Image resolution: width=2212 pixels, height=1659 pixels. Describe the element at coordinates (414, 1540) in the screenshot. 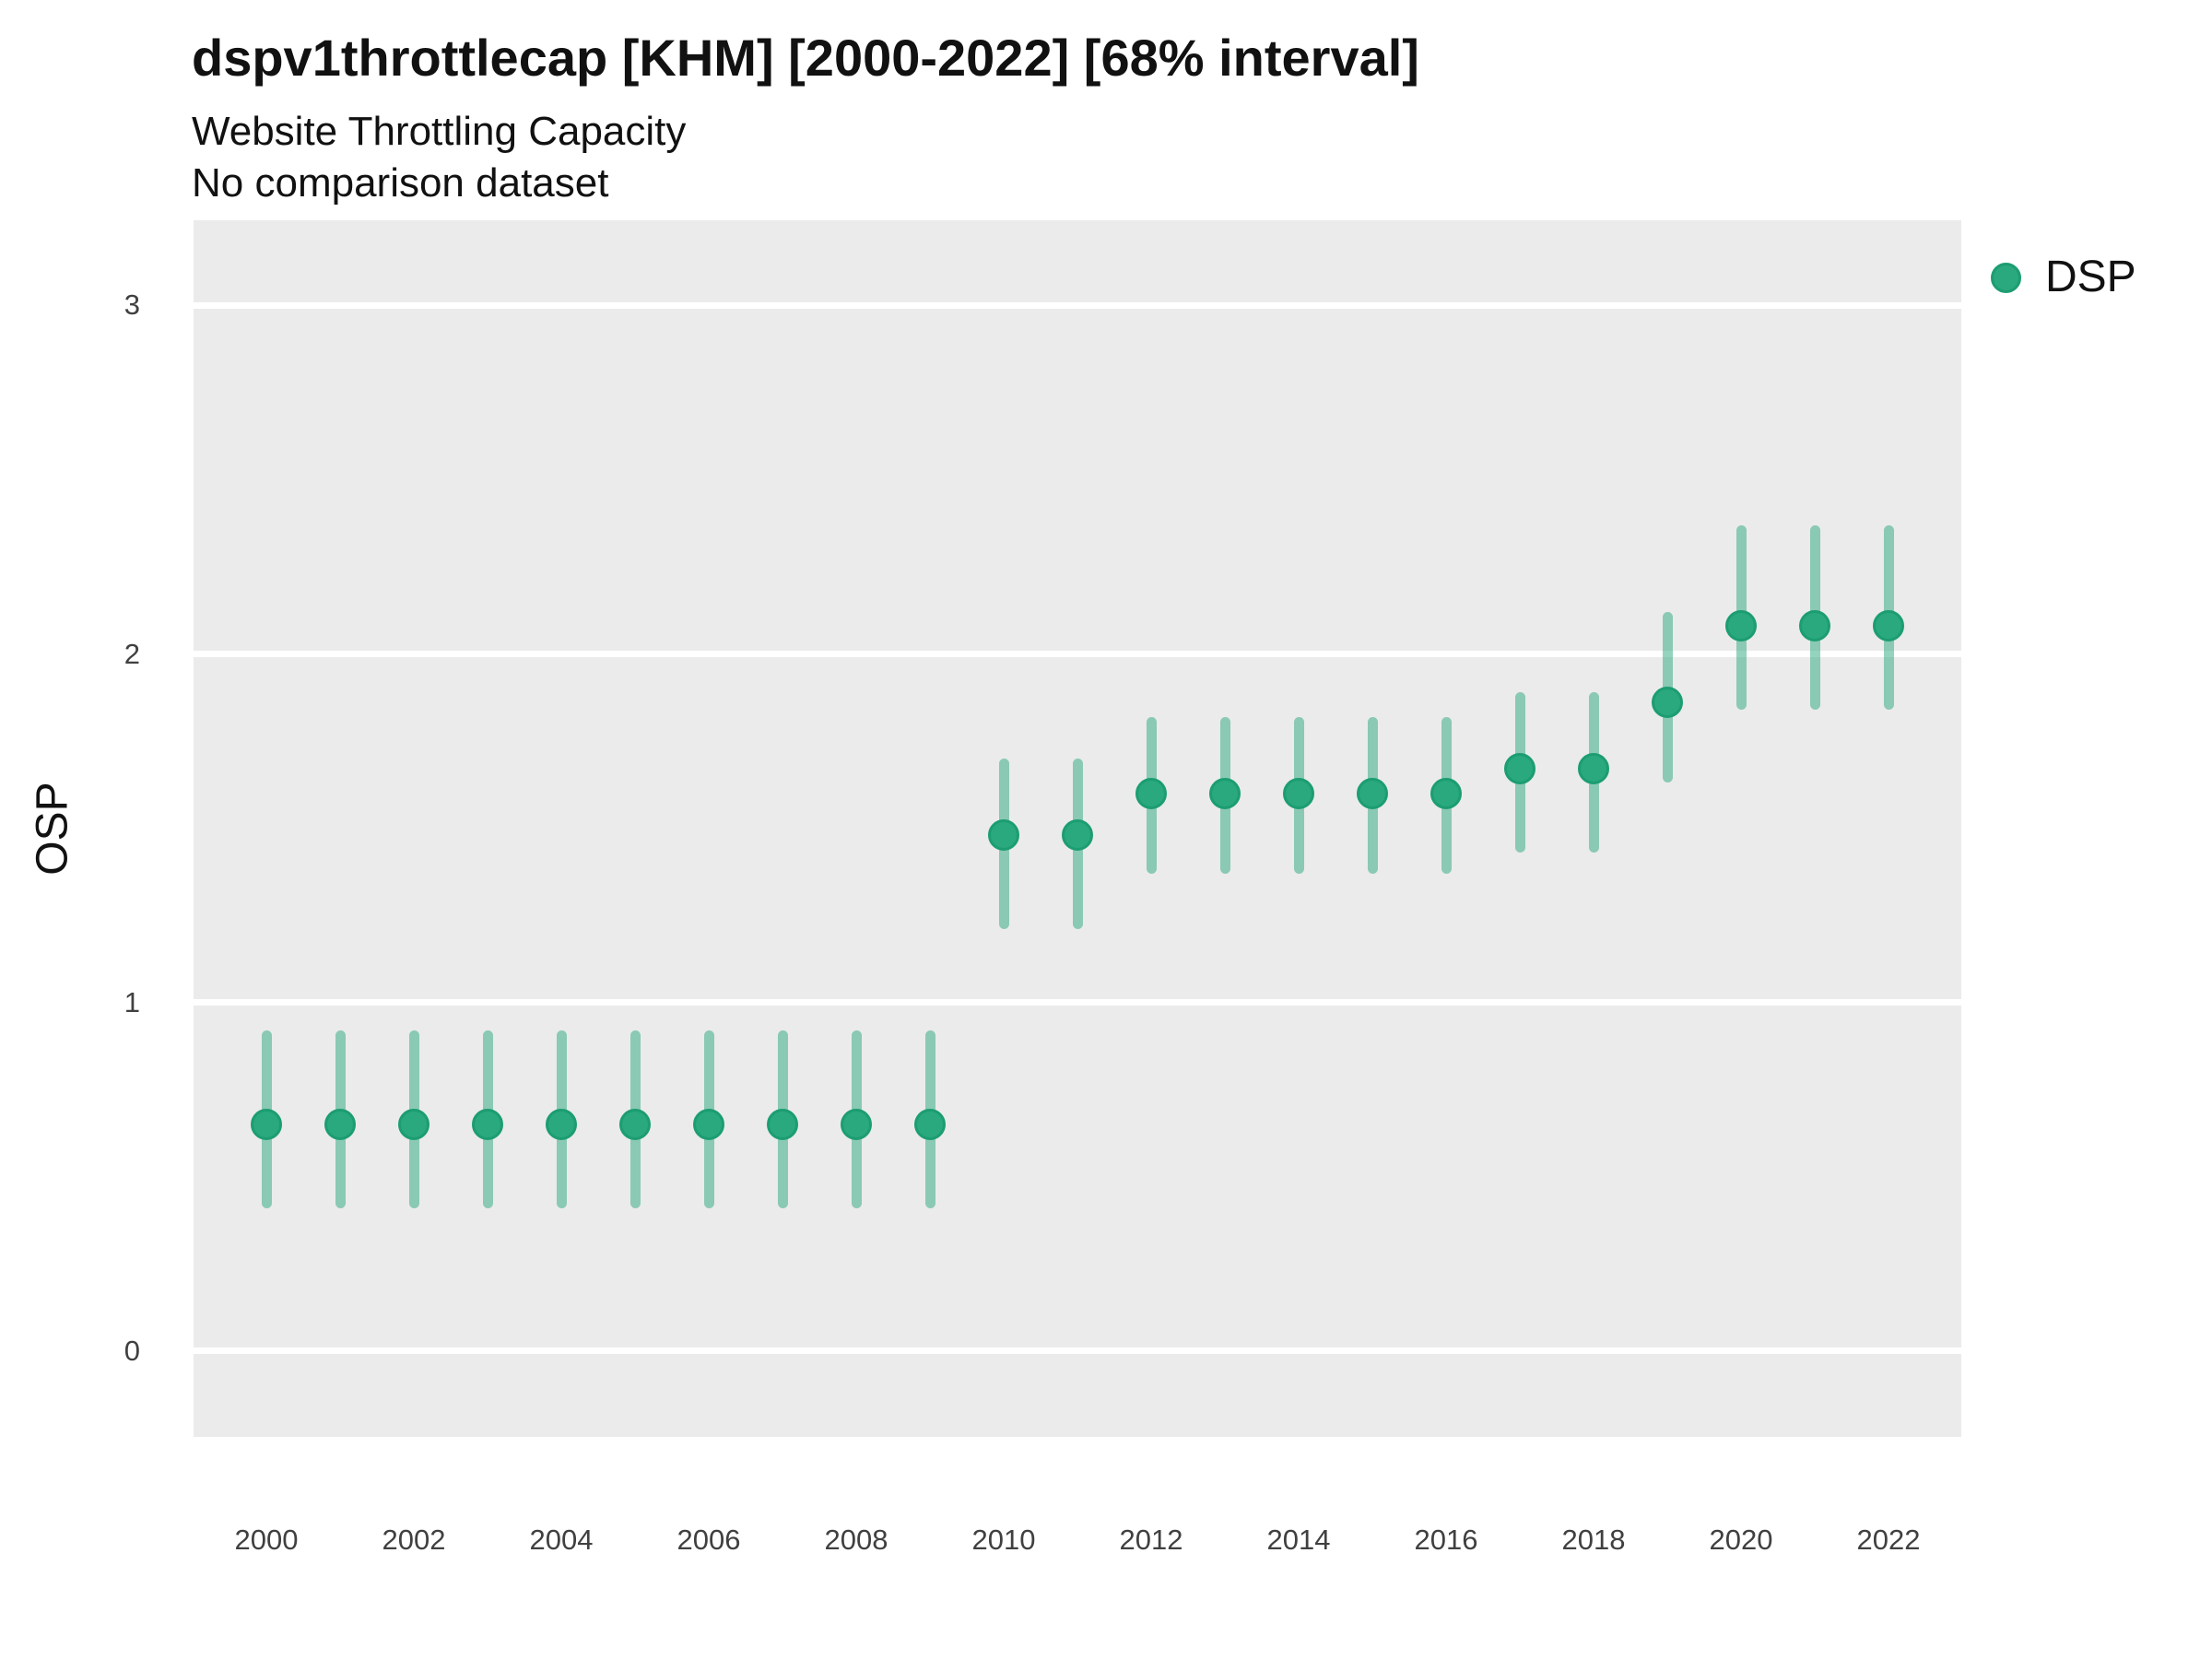

I see `x-tick-label: 2002` at that location.